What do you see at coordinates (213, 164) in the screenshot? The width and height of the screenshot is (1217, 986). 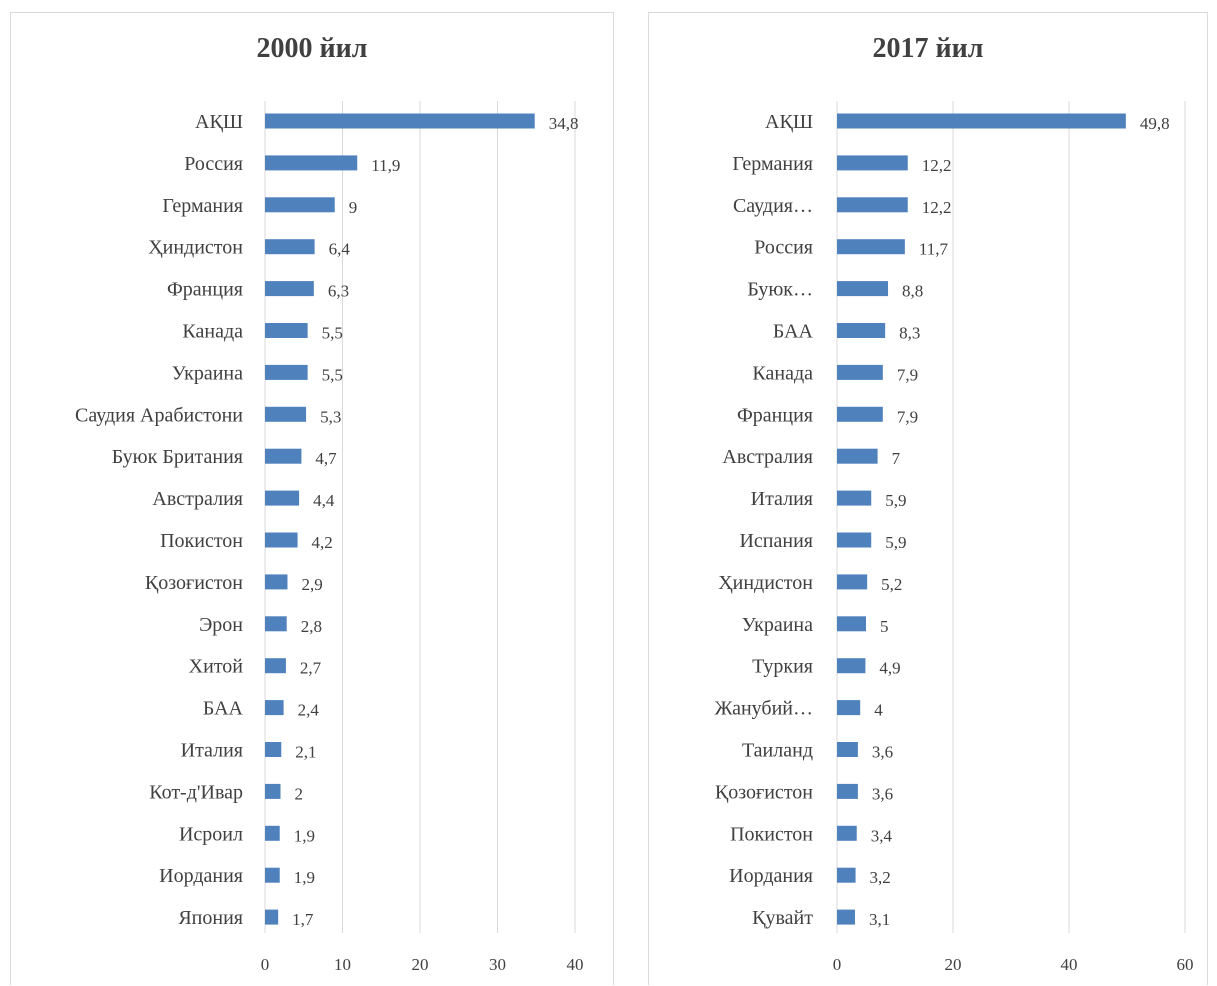 I see `category-label: Россия` at bounding box center [213, 164].